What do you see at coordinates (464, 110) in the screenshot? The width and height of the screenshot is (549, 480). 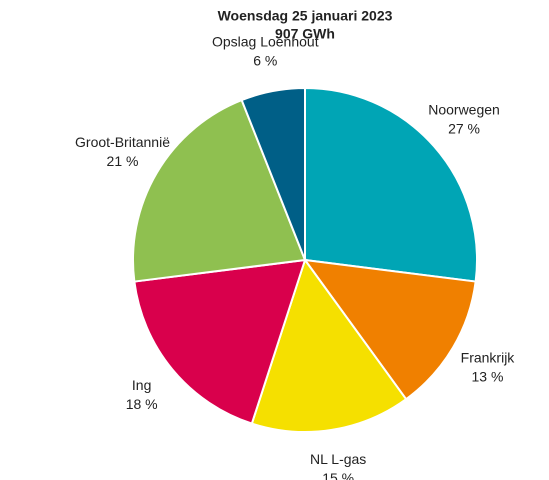 I see `slice-label: Noorwegen` at bounding box center [464, 110].